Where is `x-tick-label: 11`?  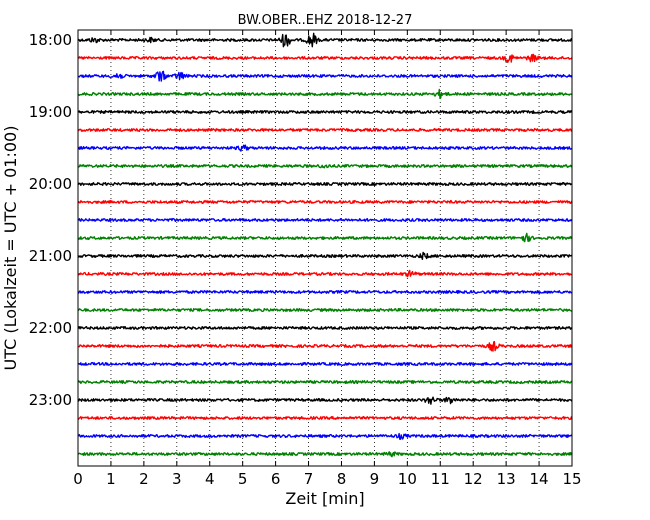 x-tick-label: 11 is located at coordinates (440, 479).